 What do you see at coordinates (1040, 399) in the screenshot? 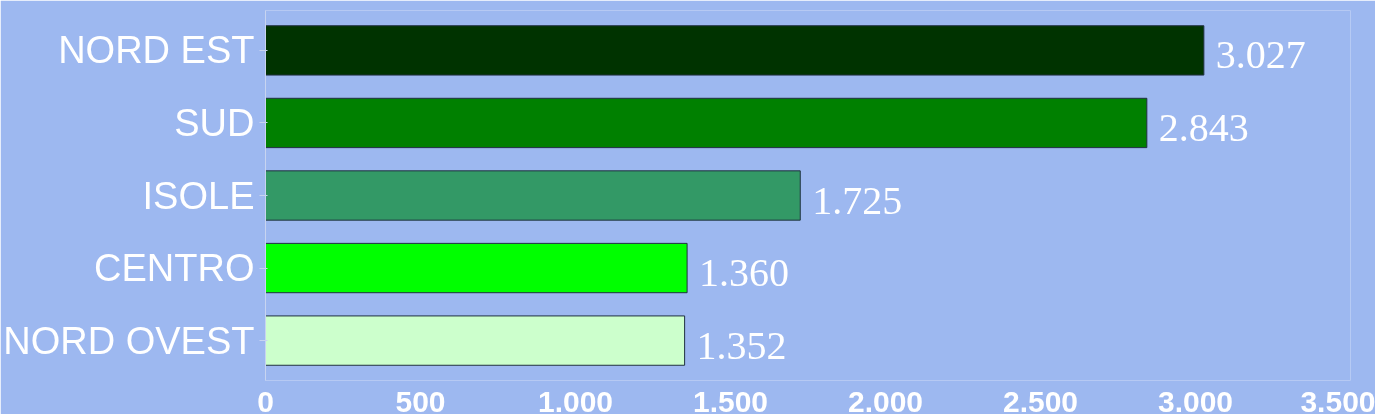
I see `x-tick-label: 2.500` at bounding box center [1040, 399].